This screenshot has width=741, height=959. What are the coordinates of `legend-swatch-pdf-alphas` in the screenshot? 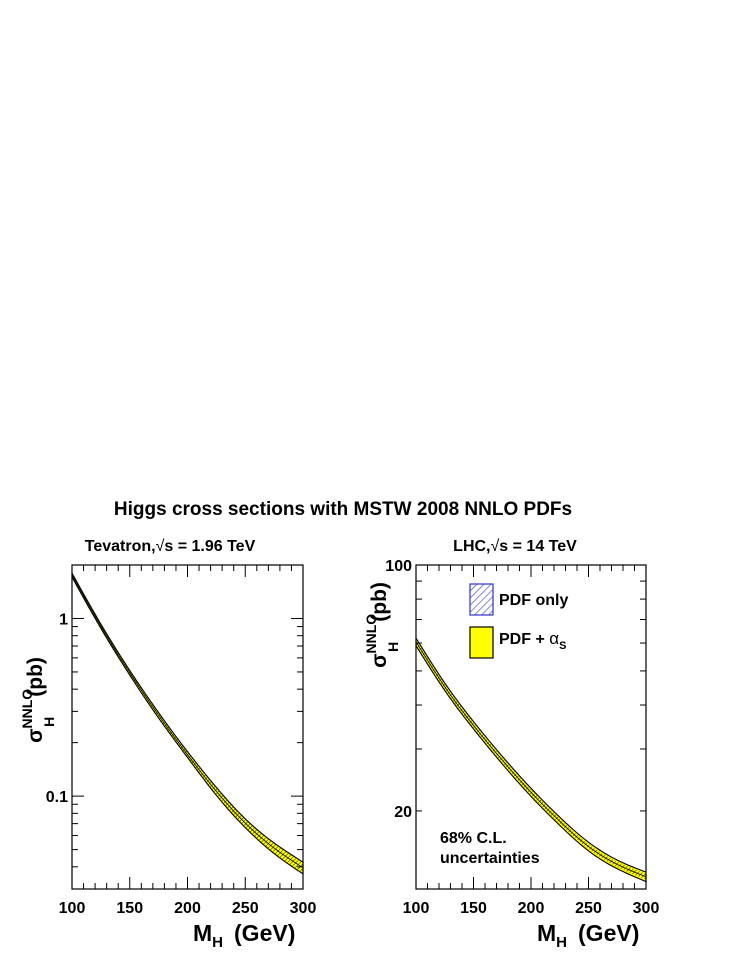 It's located at (481, 642).